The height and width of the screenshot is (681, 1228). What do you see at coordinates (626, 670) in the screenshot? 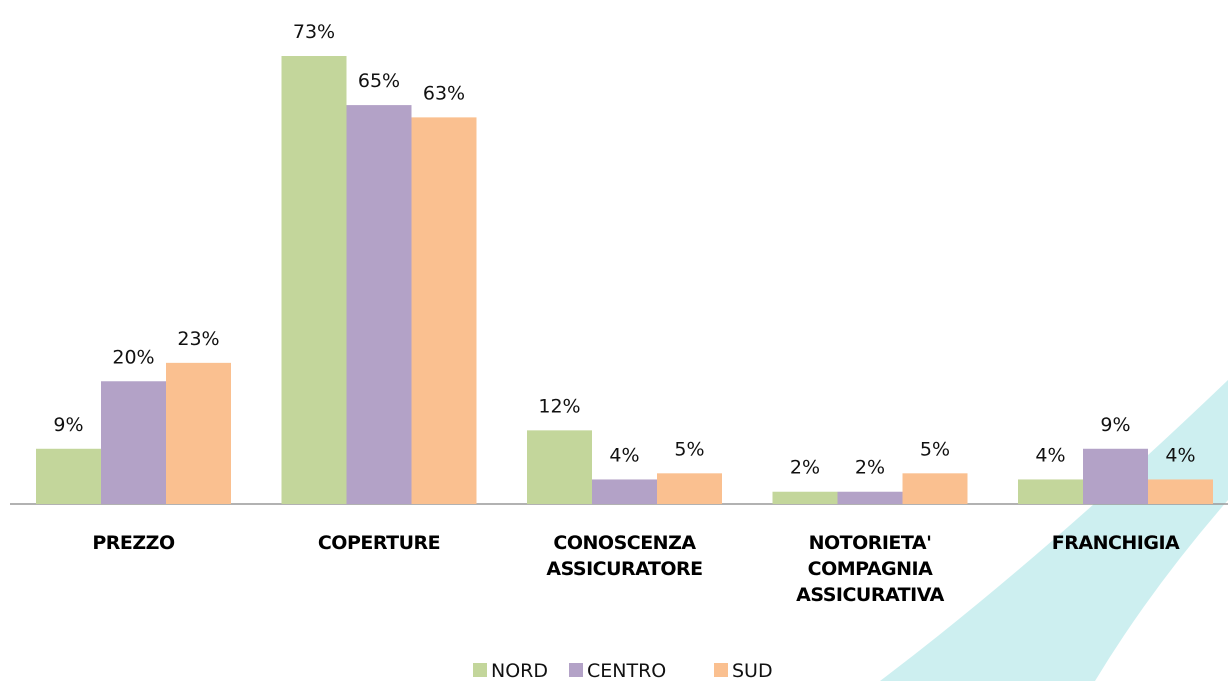
I see `legend-label: CENTRO` at bounding box center [626, 670].